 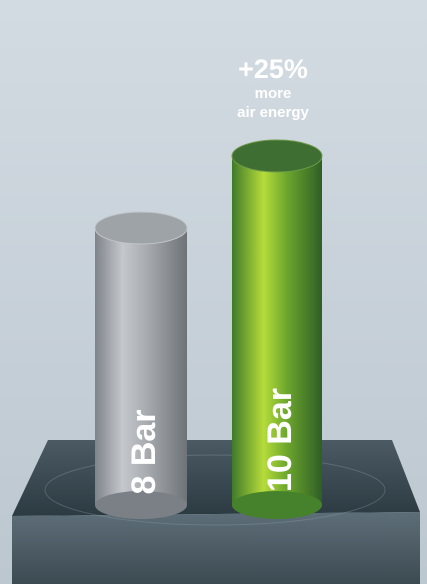 I want to click on pedestal-front, so click(x=216, y=548).